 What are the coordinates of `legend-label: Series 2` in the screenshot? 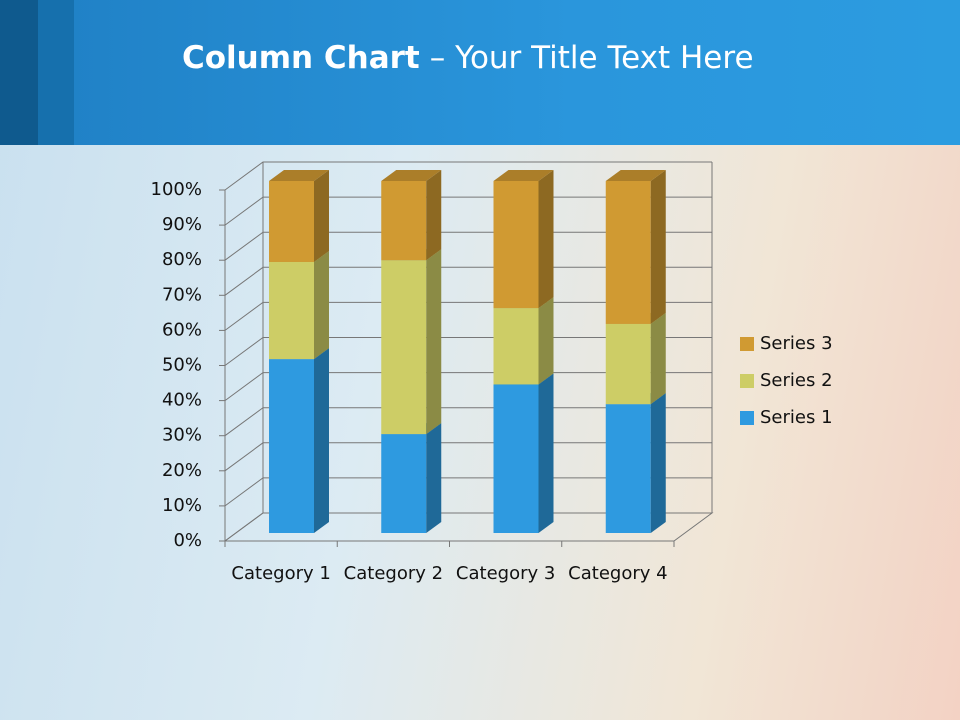 It's located at (796, 380).